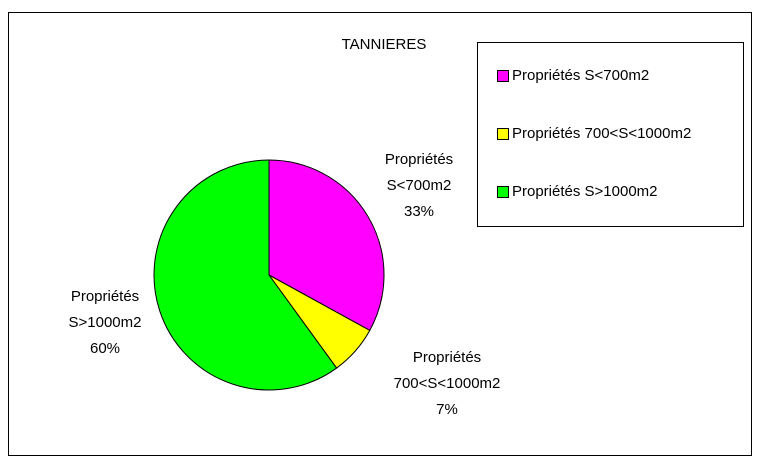 This screenshot has width=760, height=468. I want to click on legend-entry: Propriétés S<700m2, so click(573, 75).